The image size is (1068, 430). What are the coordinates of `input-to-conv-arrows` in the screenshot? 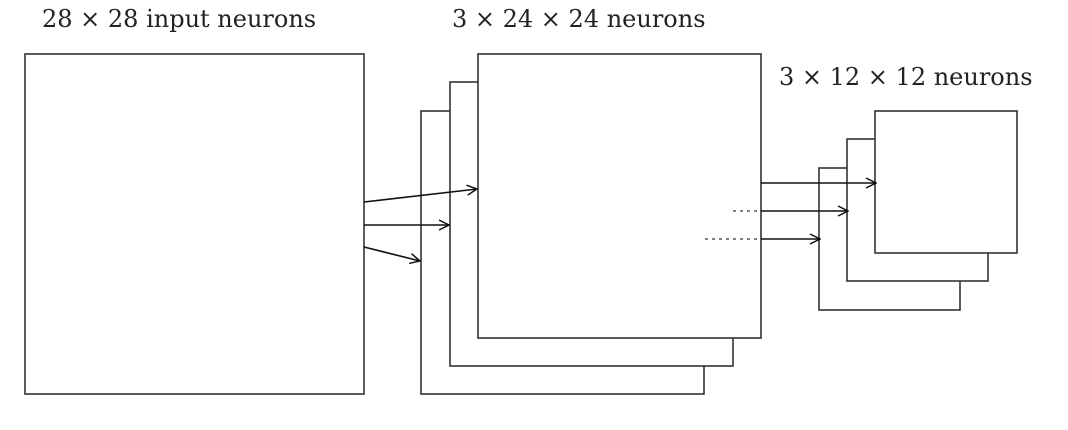 It's located at (420, 225).